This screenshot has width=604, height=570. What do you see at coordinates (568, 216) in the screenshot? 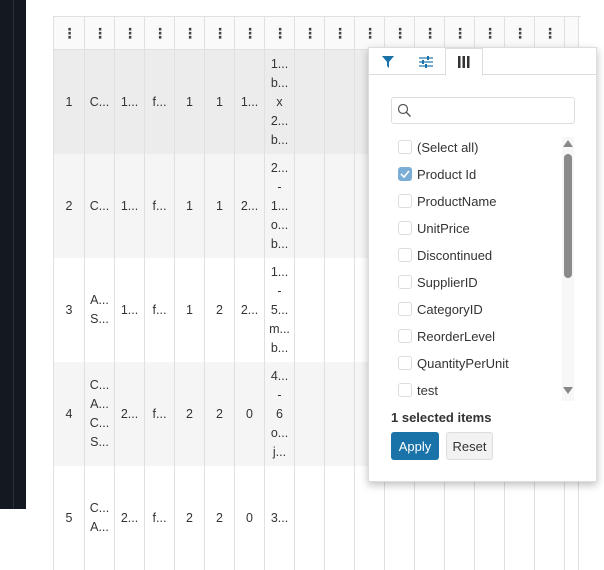
I see `scrollbar-thumb` at bounding box center [568, 216].